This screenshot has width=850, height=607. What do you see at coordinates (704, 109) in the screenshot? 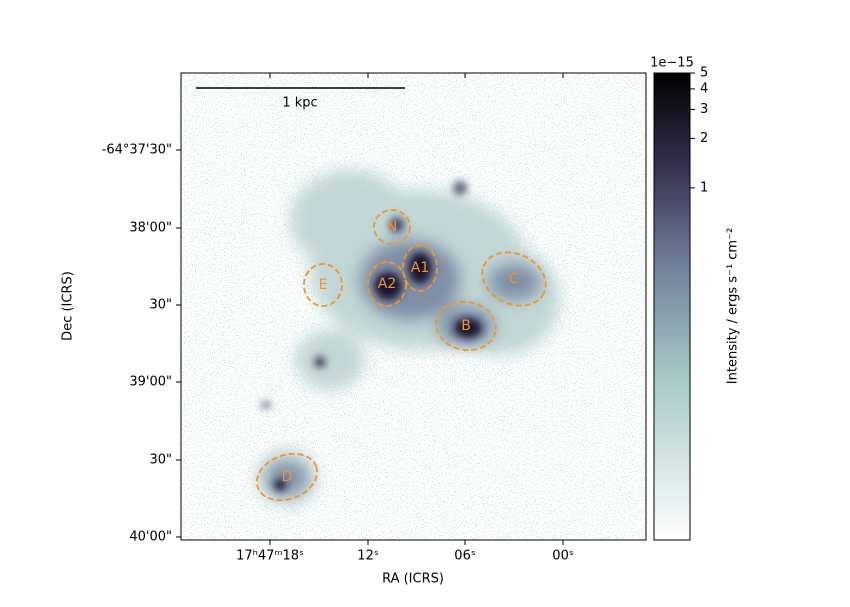
I see `colorbar-tick-label: 3` at bounding box center [704, 109].